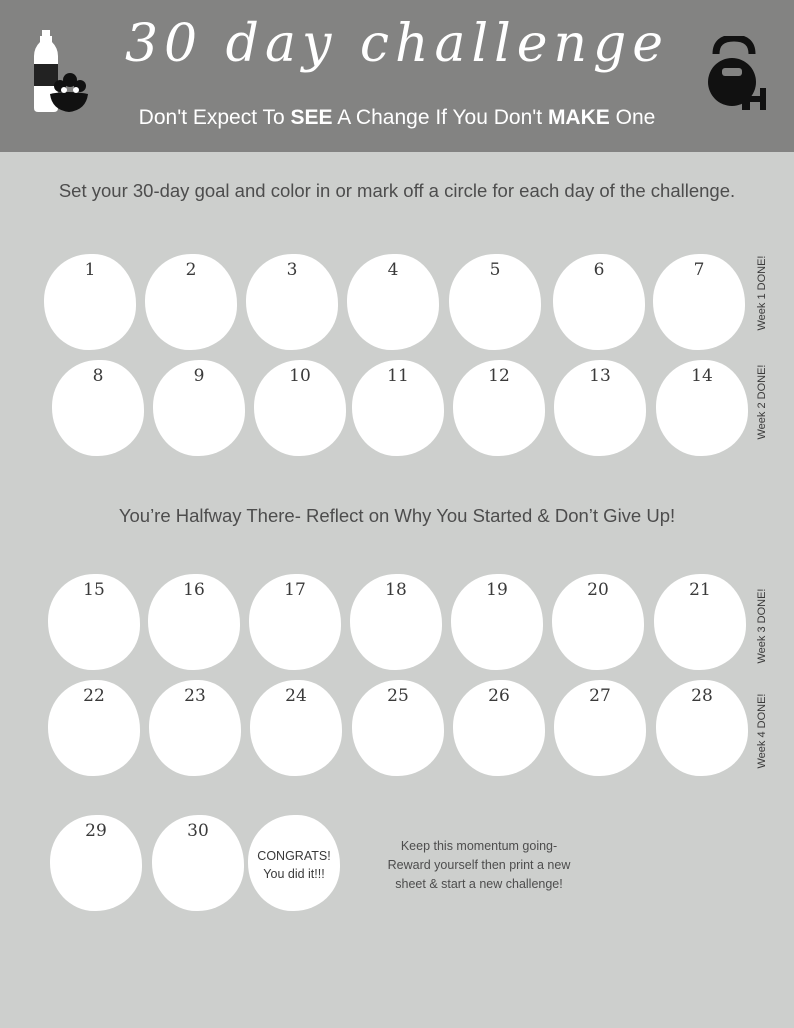  What do you see at coordinates (396, 590) in the screenshot?
I see `day-number: 18` at bounding box center [396, 590].